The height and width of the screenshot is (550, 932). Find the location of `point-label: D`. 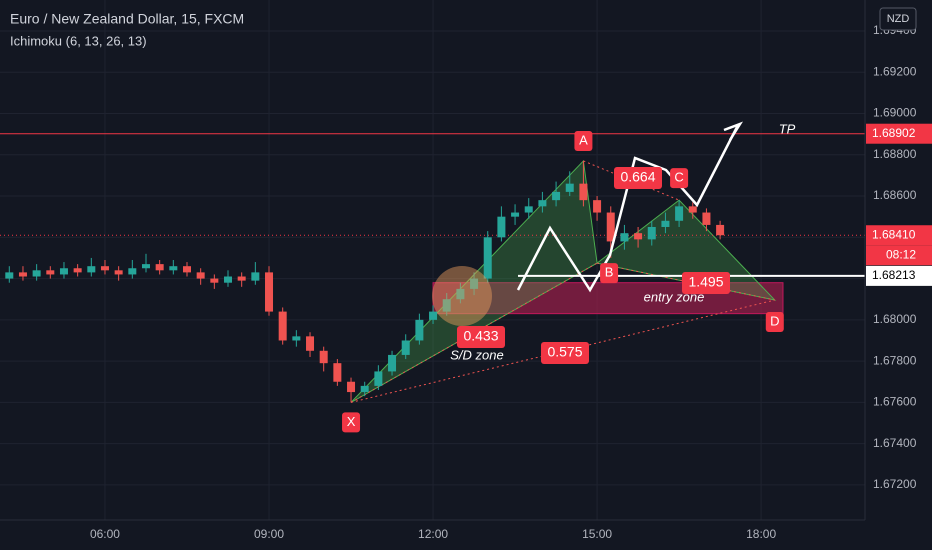

point-label: D is located at coordinates (774, 320).